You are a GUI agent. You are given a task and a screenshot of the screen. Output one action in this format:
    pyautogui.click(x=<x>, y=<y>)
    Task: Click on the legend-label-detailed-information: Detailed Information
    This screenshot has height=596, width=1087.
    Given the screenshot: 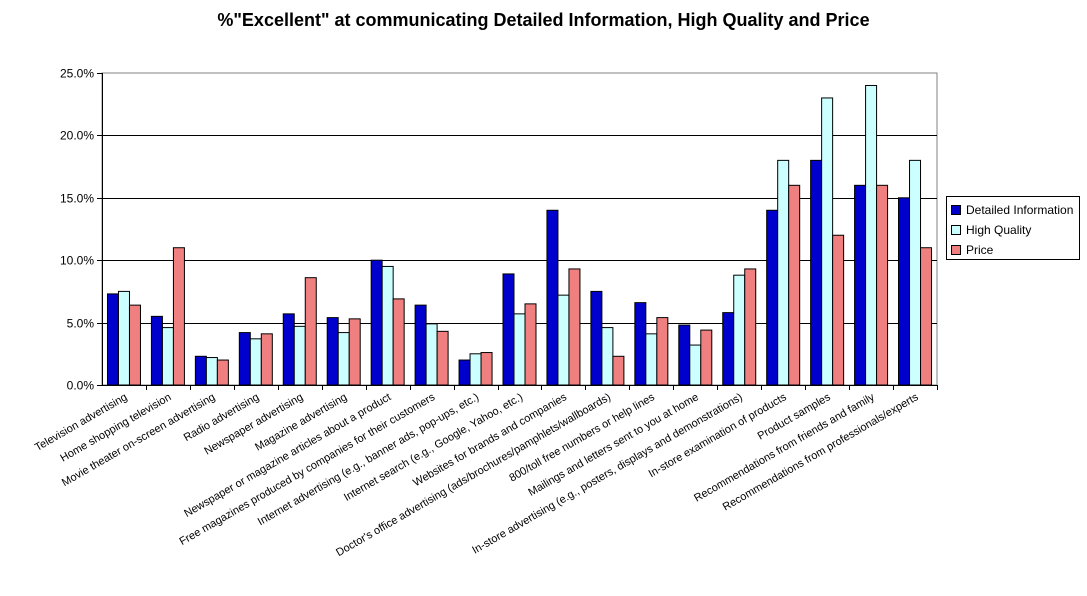 What is the action you would take?
    pyautogui.click(x=1020, y=210)
    